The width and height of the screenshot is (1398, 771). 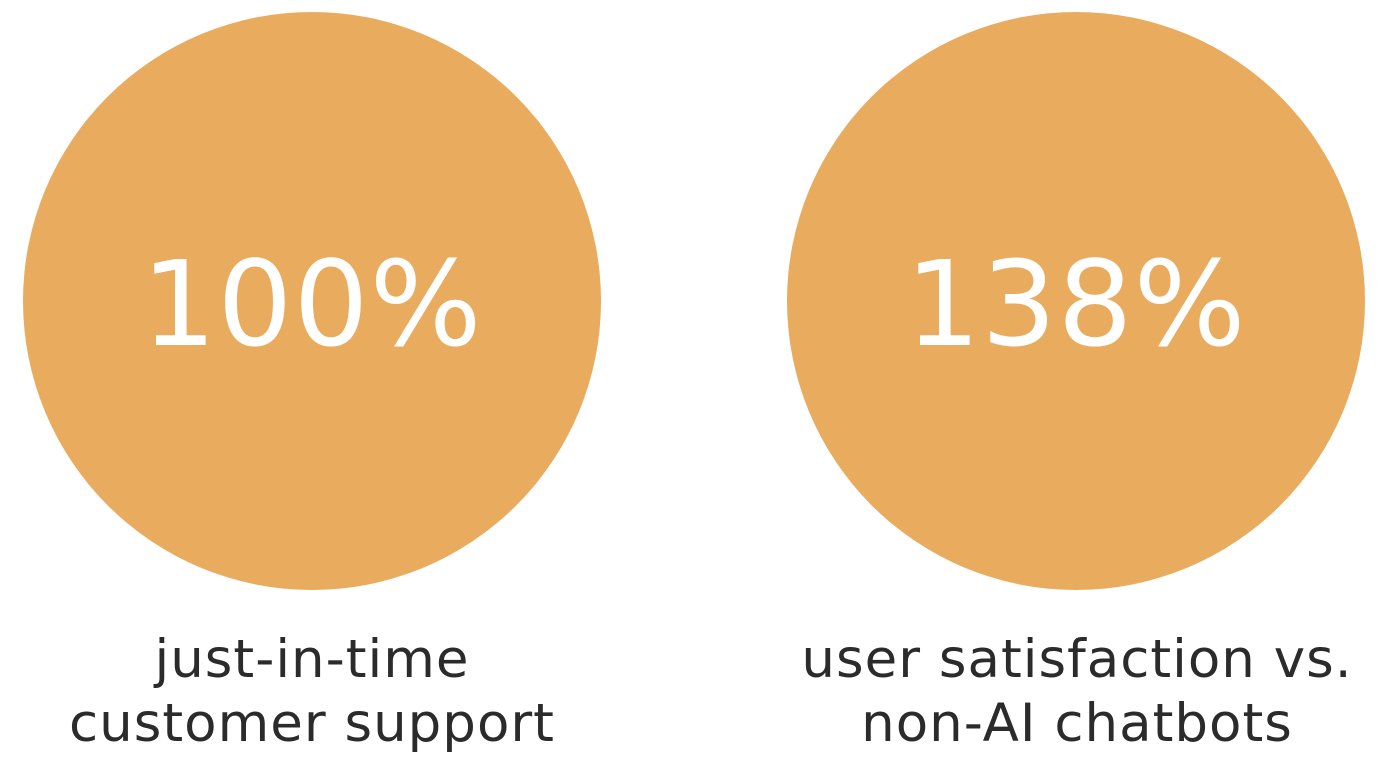 I want to click on stat-caption-line: just-in-time, so click(x=312, y=659).